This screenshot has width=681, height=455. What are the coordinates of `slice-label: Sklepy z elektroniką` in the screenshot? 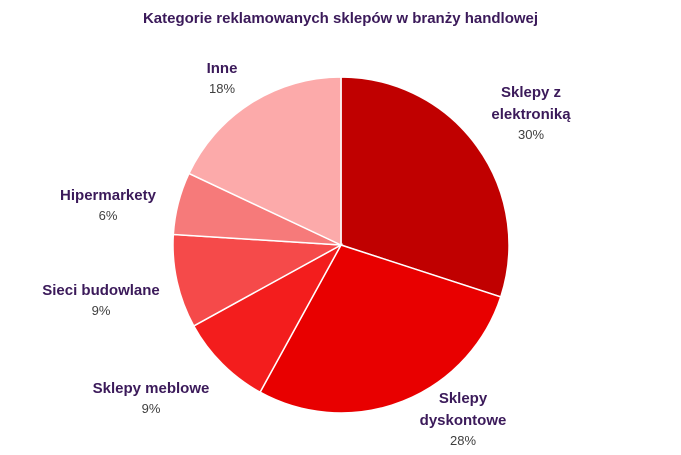 It's located at (531, 103).